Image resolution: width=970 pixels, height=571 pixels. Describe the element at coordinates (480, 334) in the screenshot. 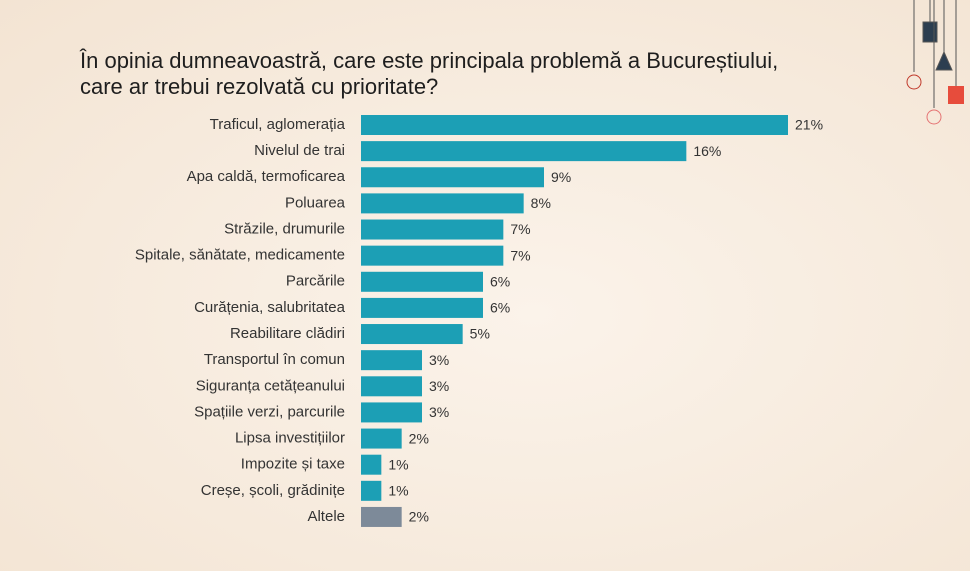

I see `value-label: 5%` at that location.